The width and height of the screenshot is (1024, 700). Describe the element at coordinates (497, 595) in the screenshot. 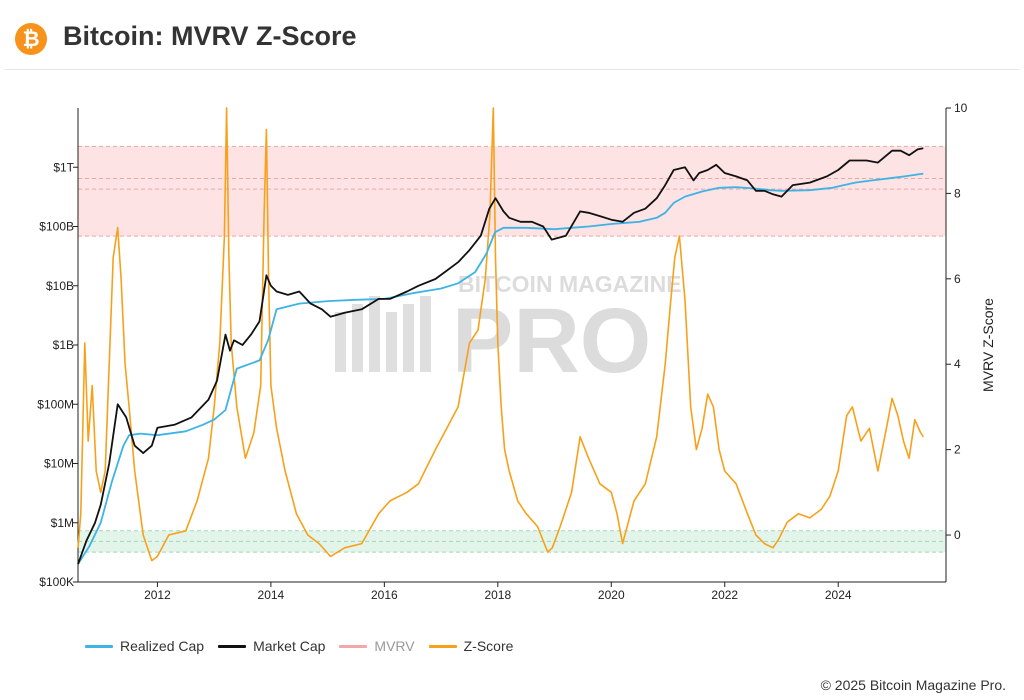

I see `x-tick-label: 2018` at that location.